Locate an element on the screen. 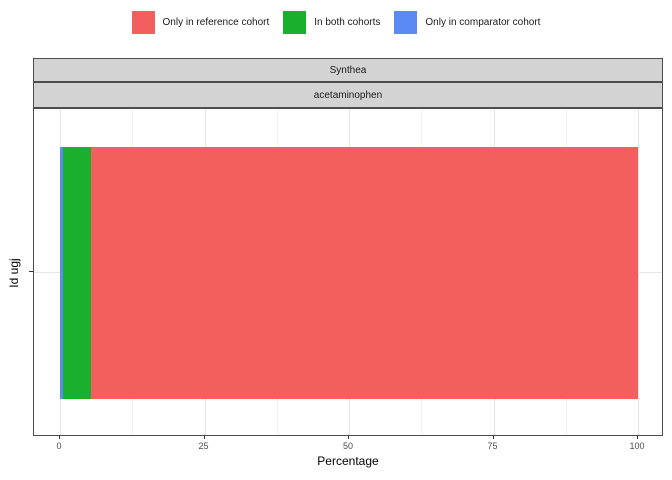 This screenshot has height=480, width=672. x-axis-tick-label: 25 is located at coordinates (203, 446).